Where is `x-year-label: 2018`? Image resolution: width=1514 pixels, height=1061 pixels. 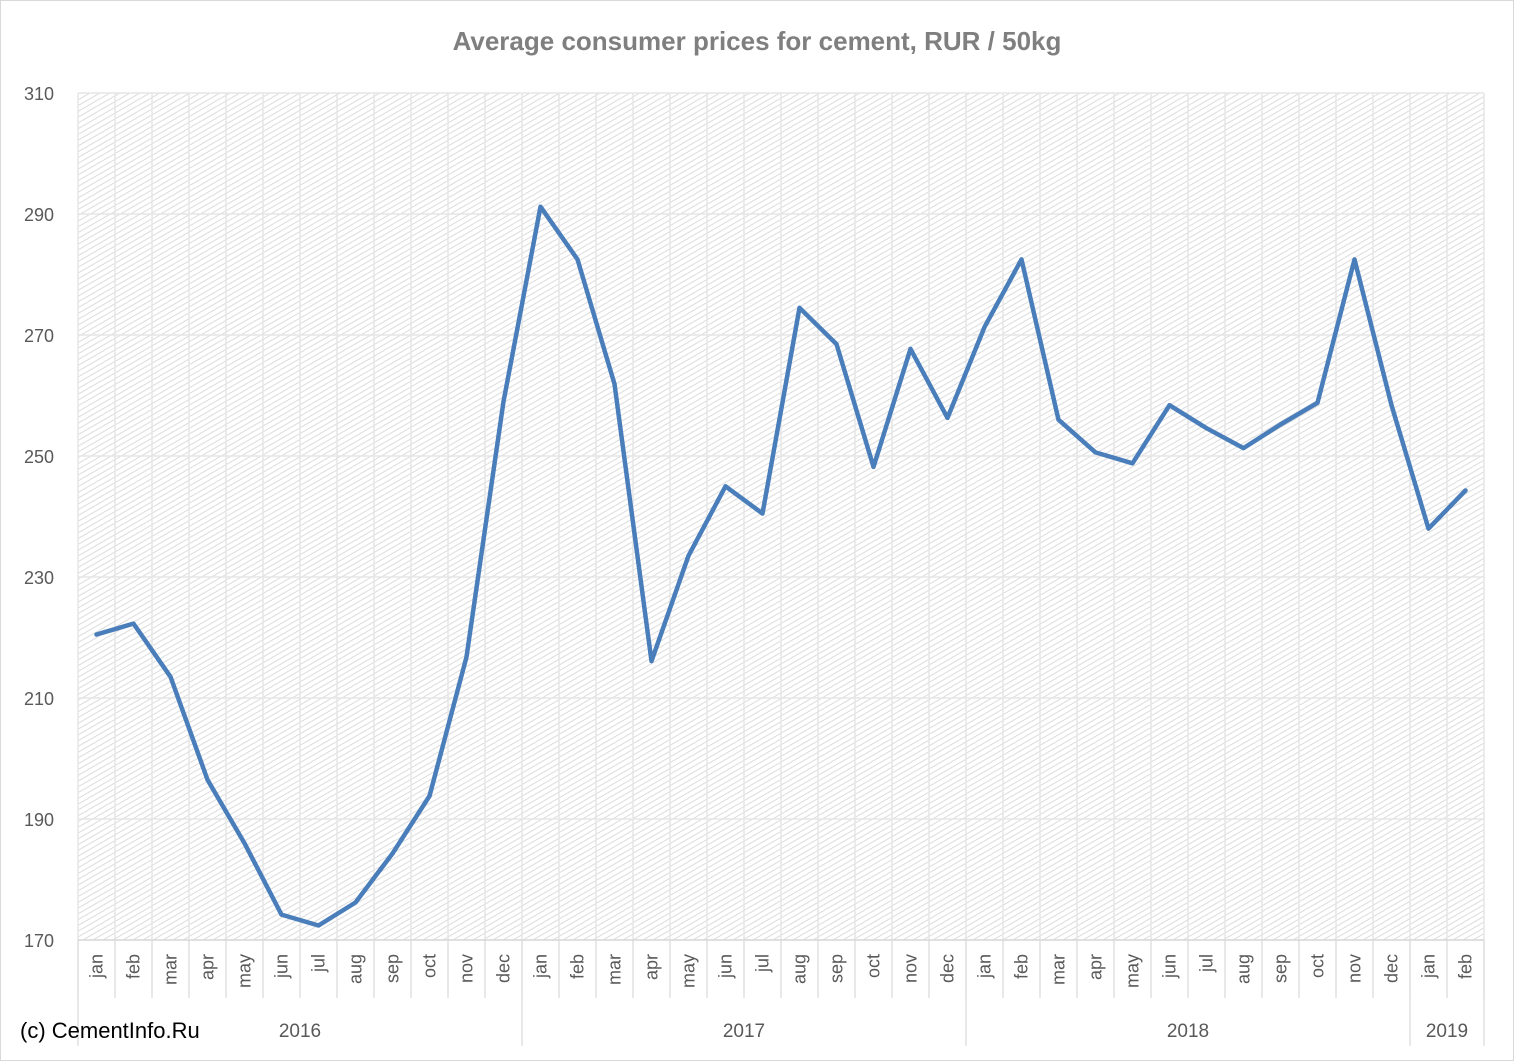
x-year-label: 2018 is located at coordinates (1188, 1031).